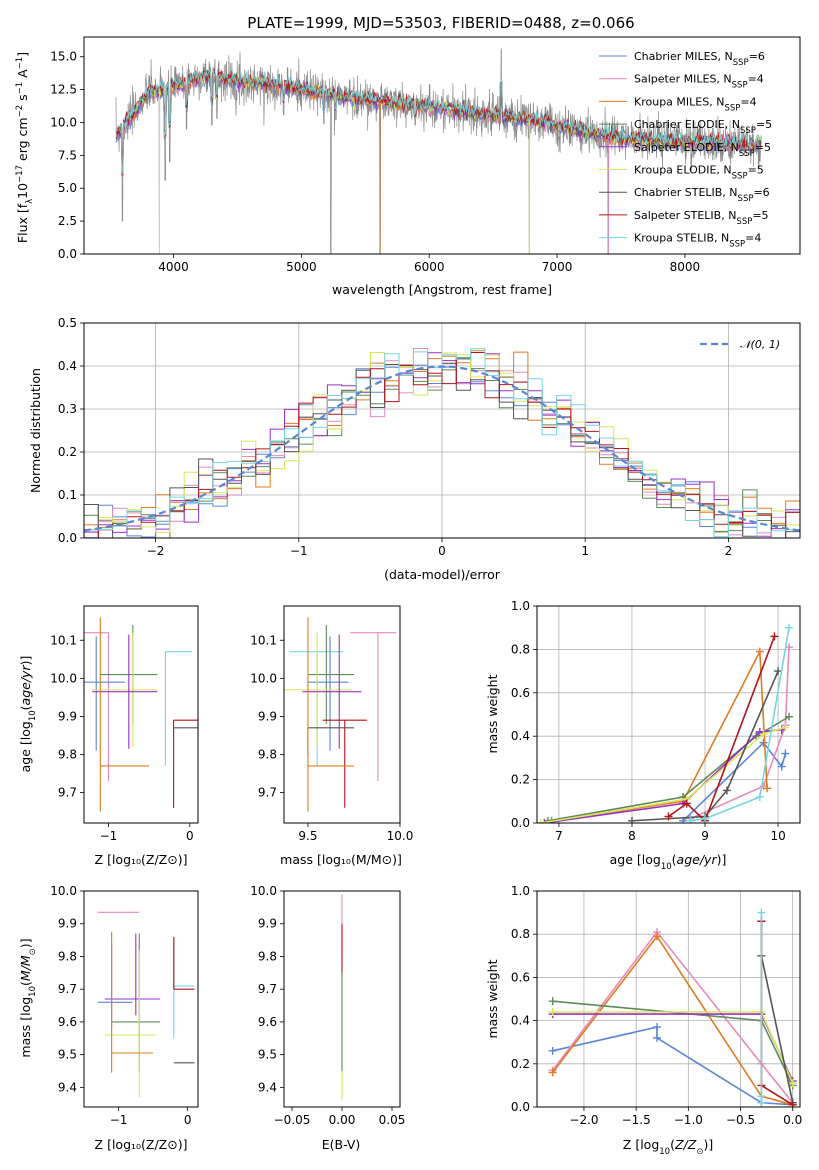  Describe the element at coordinates (307, 836) in the screenshot. I see `age_vs_mass-xtick-label: 9.5` at that location.